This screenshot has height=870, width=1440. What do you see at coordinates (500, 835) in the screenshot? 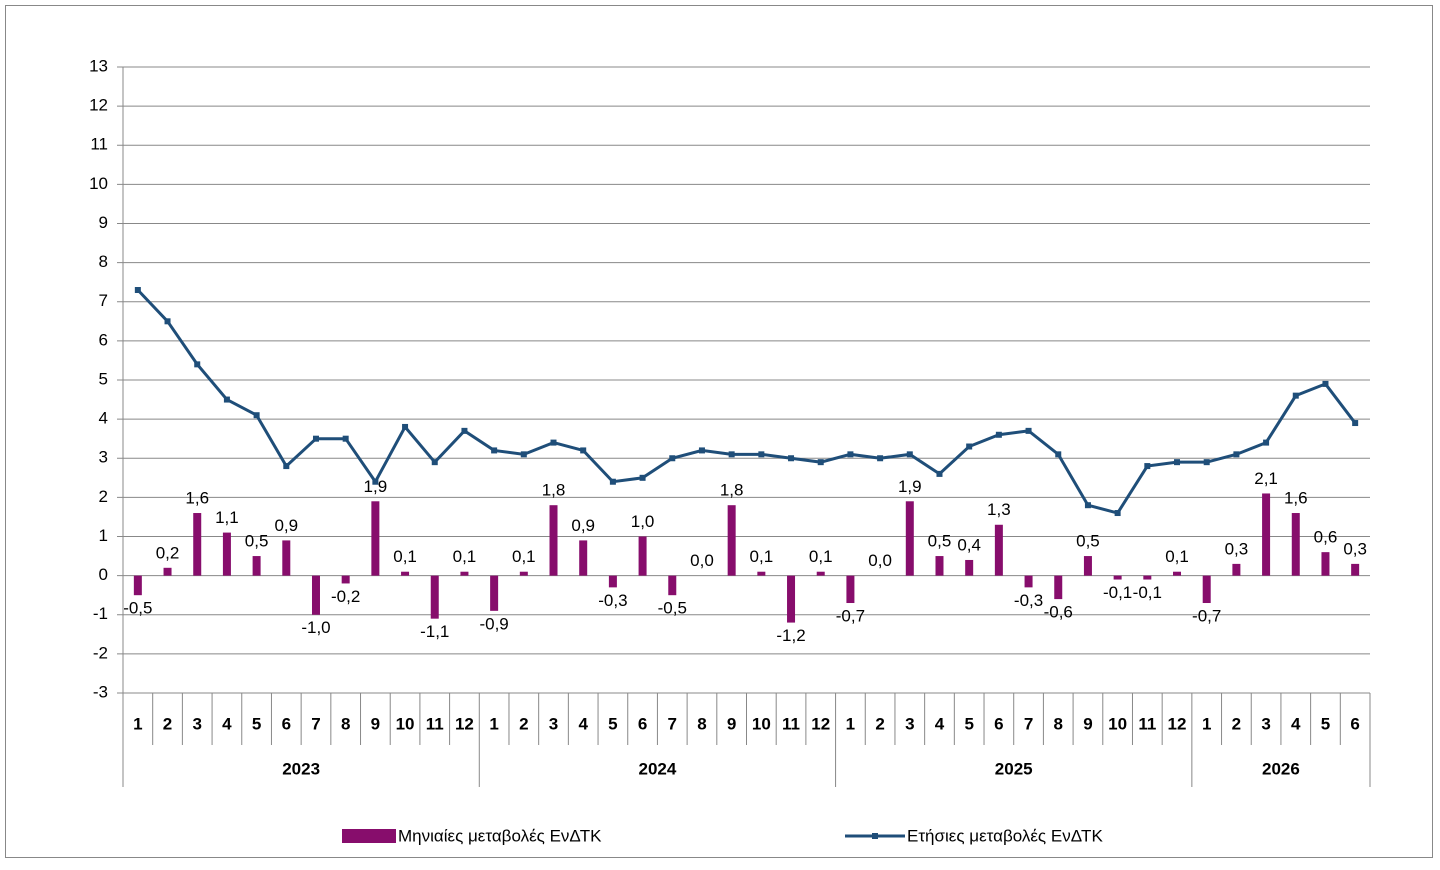
I see `legend-label: Μηνιαίες μεταβολές ΕνΔΤΚ` at bounding box center [500, 835].